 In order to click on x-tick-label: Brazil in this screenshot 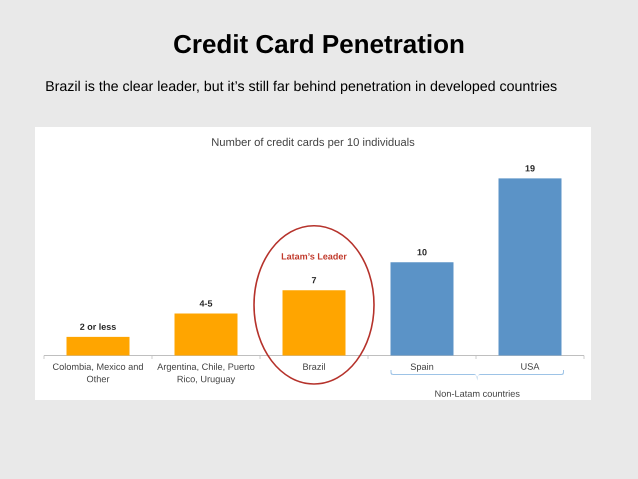, I will do `click(314, 366)`.